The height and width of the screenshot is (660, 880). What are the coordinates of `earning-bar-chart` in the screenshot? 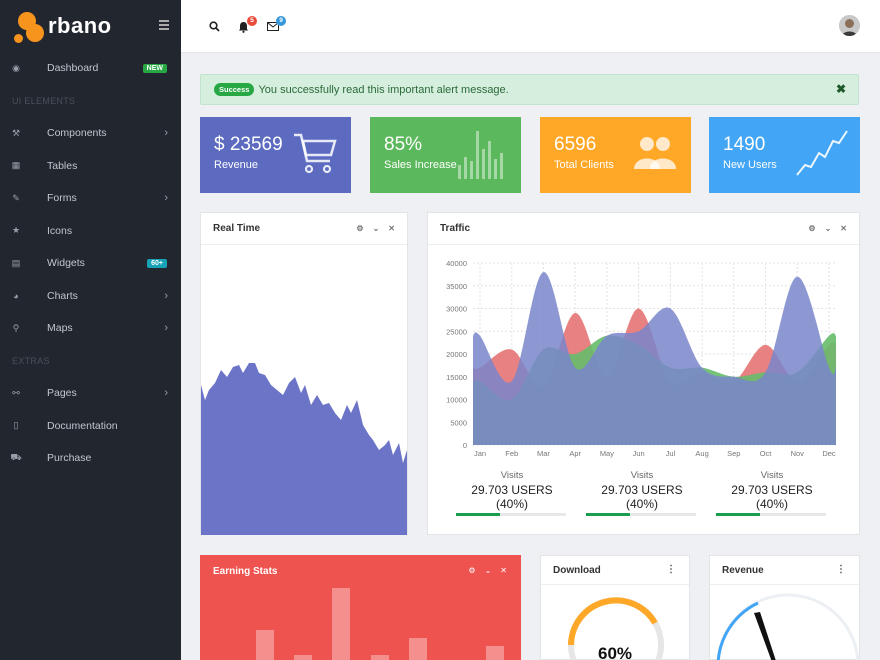 It's located at (380, 624).